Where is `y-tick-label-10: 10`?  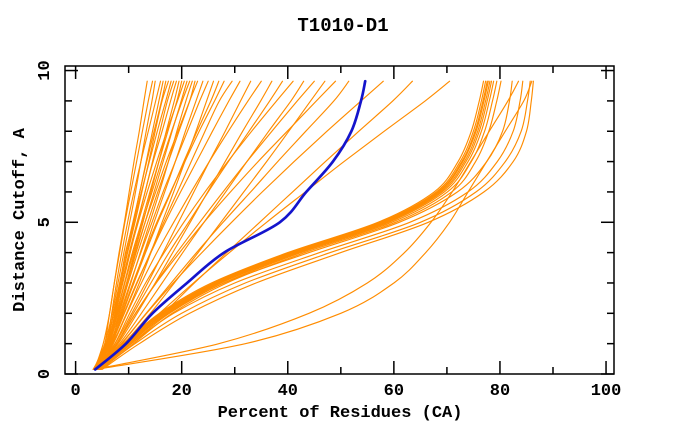
y-tick-label-10: 10 is located at coordinates (45, 70).